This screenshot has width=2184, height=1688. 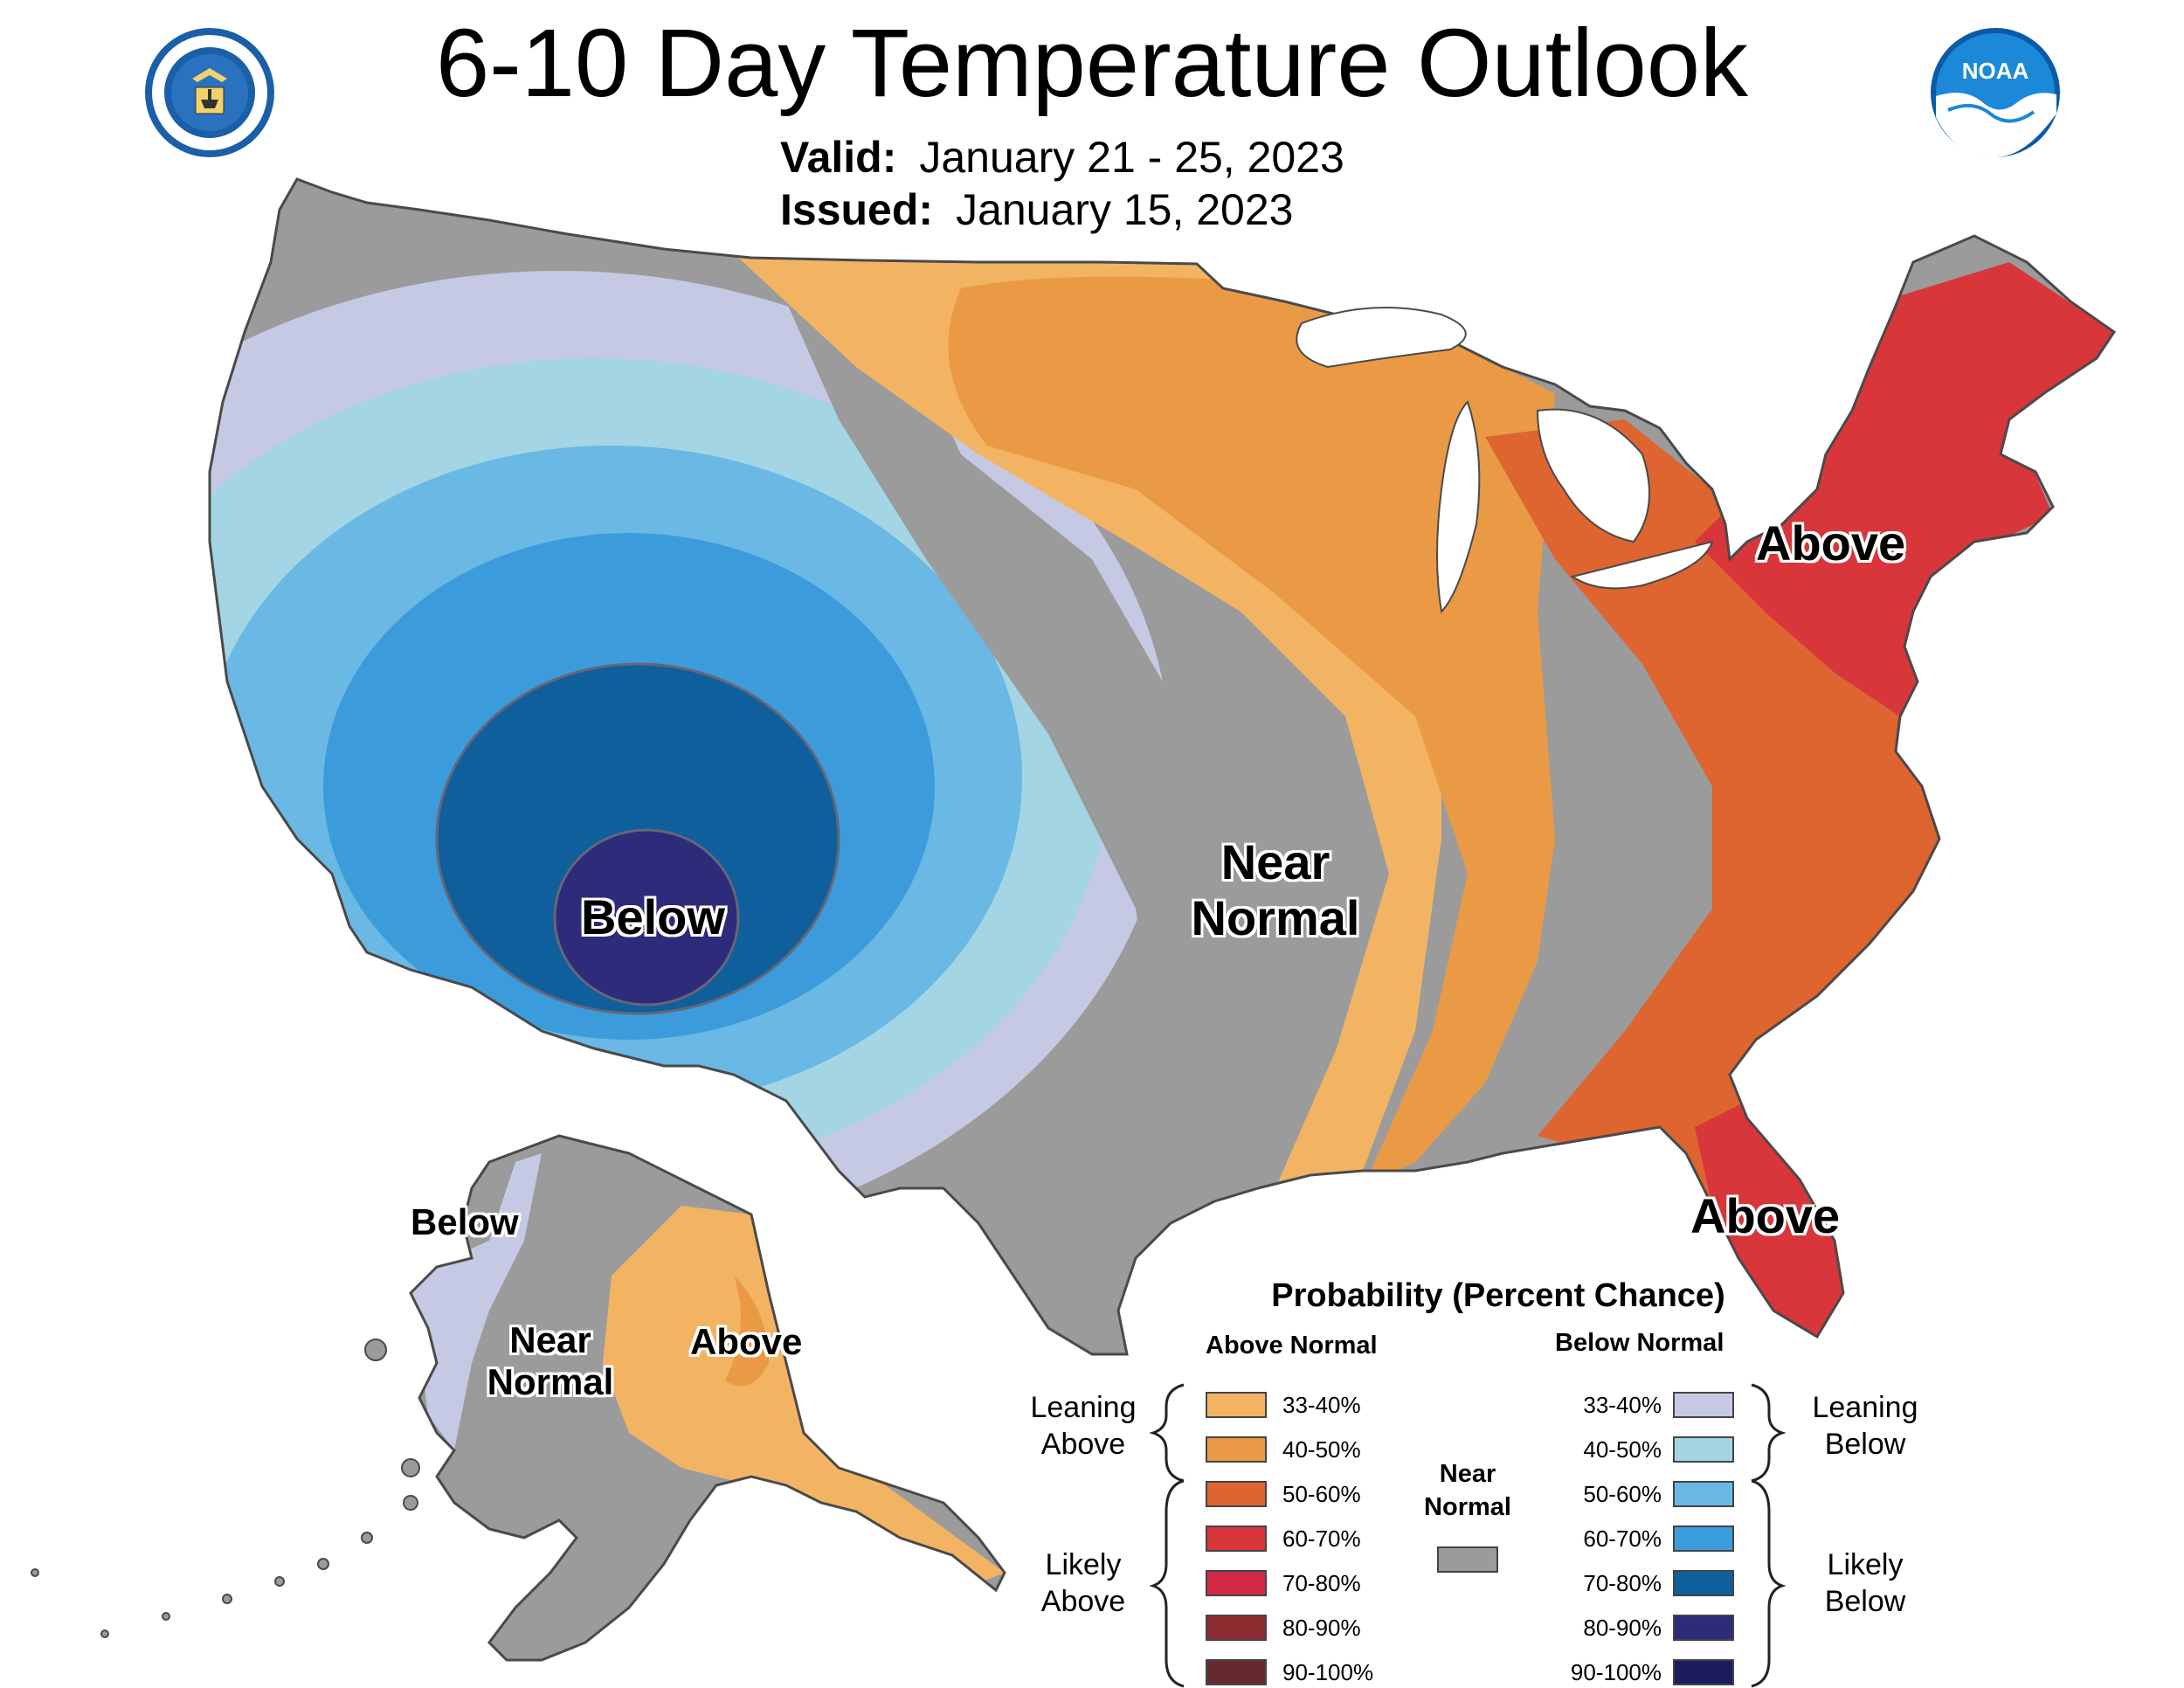 I want to click on valid-date-row: Valid: January 21 - 25, 2023, so click(x=1062, y=157).